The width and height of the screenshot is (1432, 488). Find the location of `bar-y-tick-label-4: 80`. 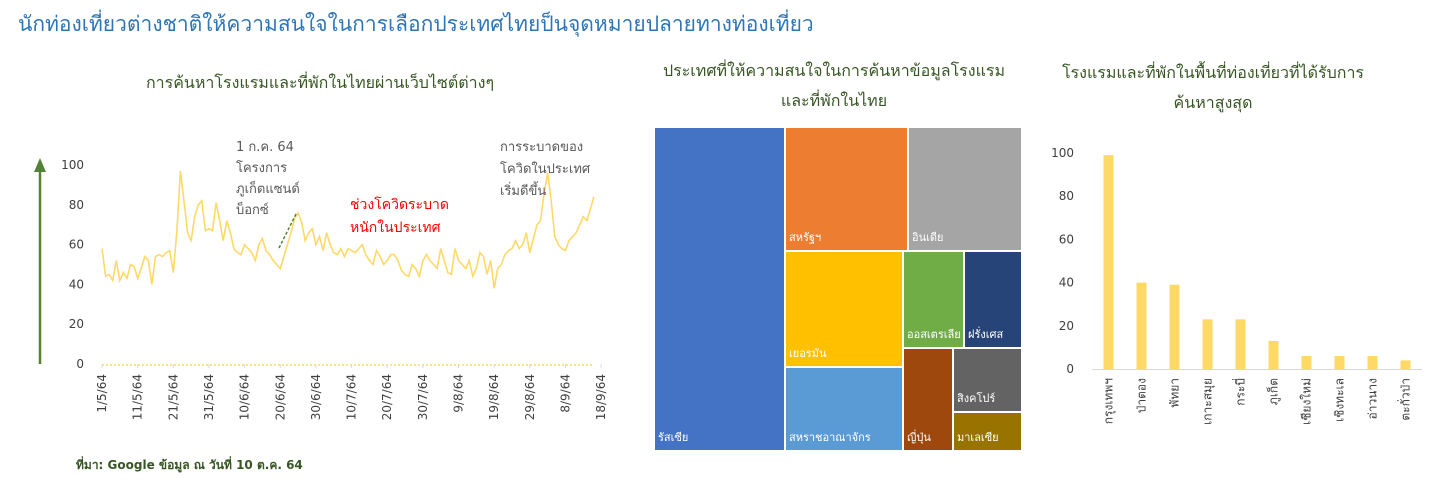

bar-y-tick-label-4: 80 is located at coordinates (1066, 196).